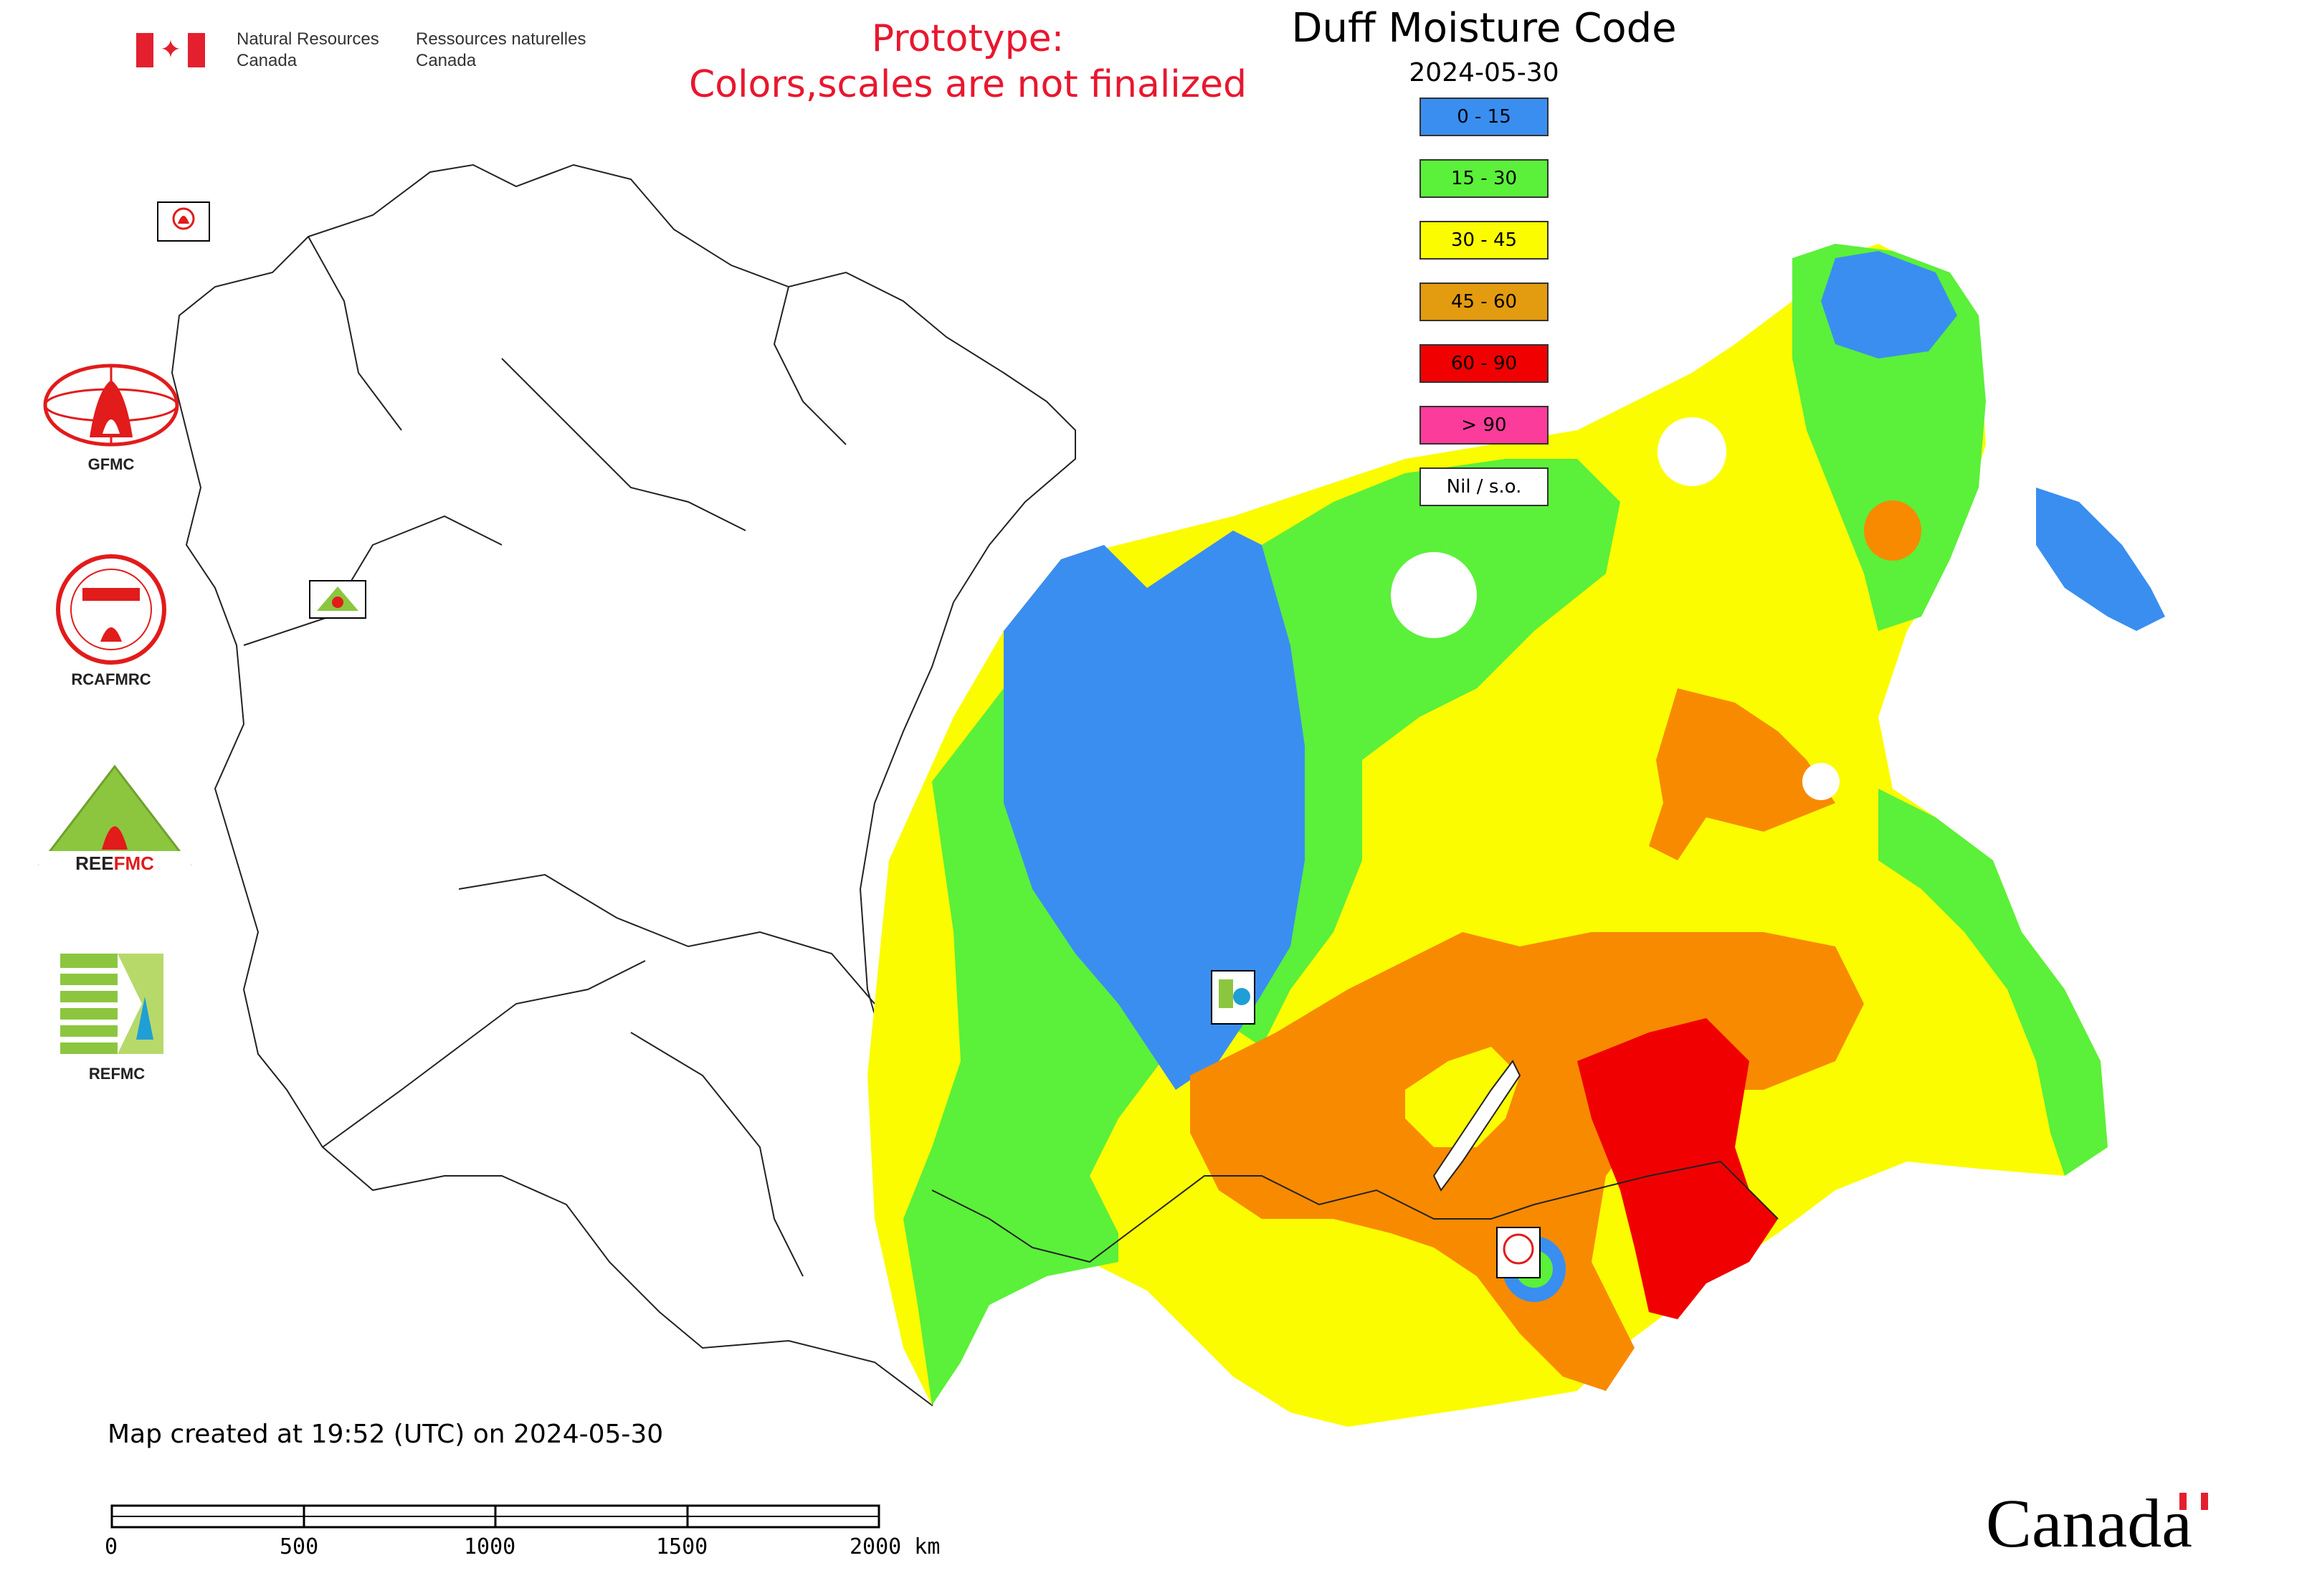  Describe the element at coordinates (1892, 530) in the screenshot. I see `spot-45-60-northeast` at that location.